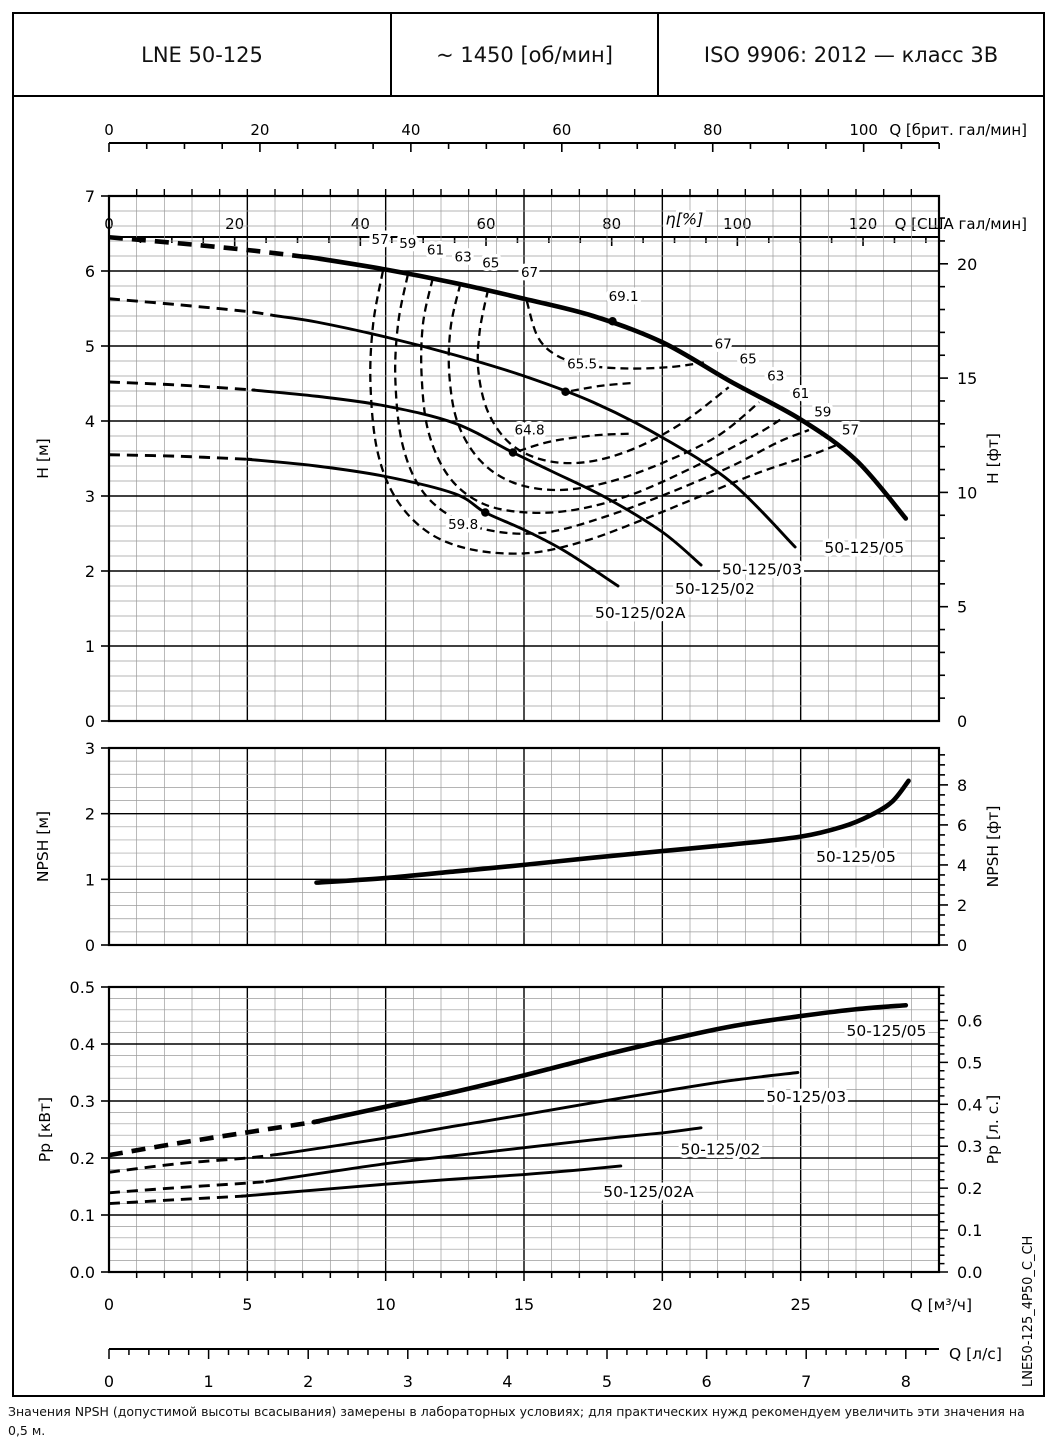  I want to click on eta-label-top: 67, so click(529, 273).